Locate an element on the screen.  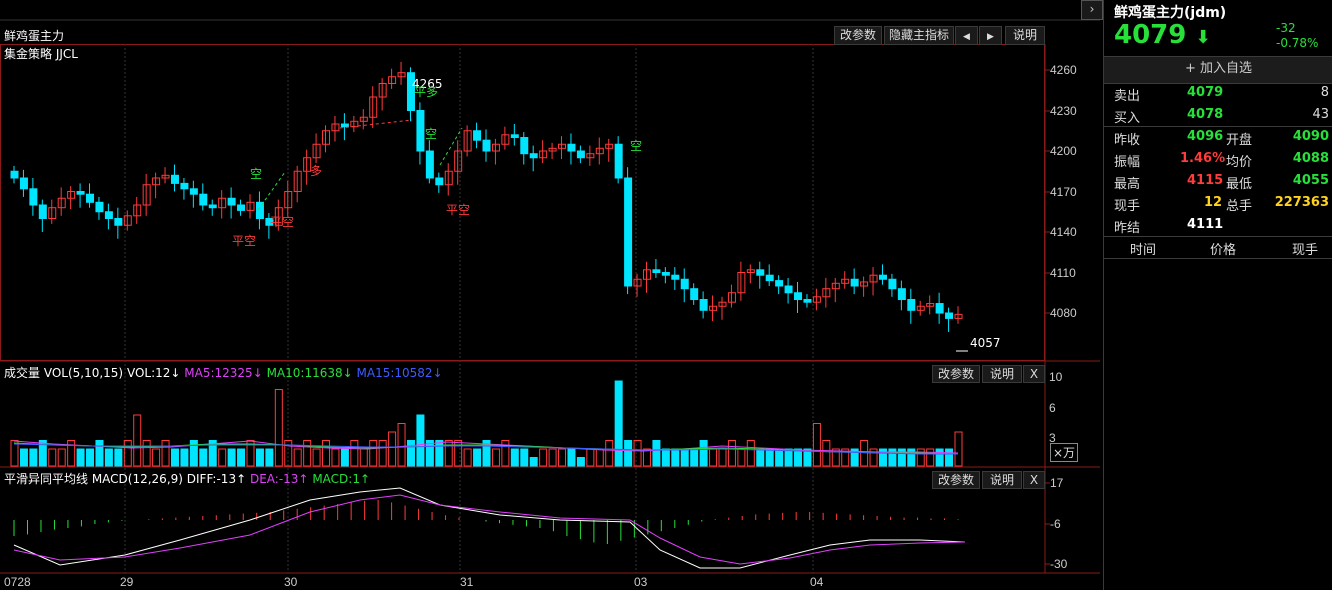
col-vol: 现手 is located at coordinates (1305, 250).